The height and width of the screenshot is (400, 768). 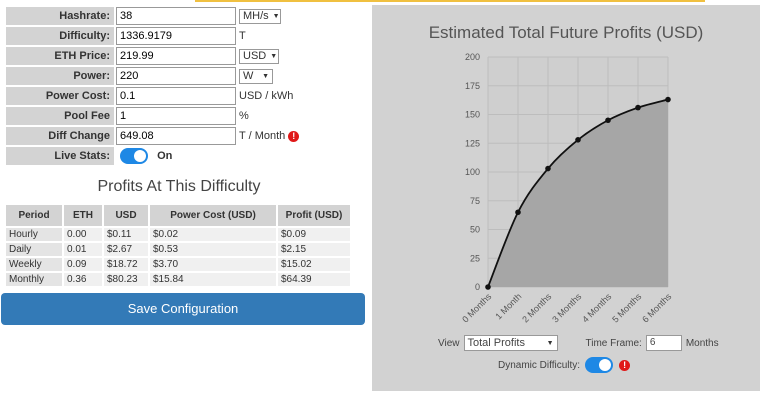 I want to click on power-label: Power:, so click(x=60, y=76).